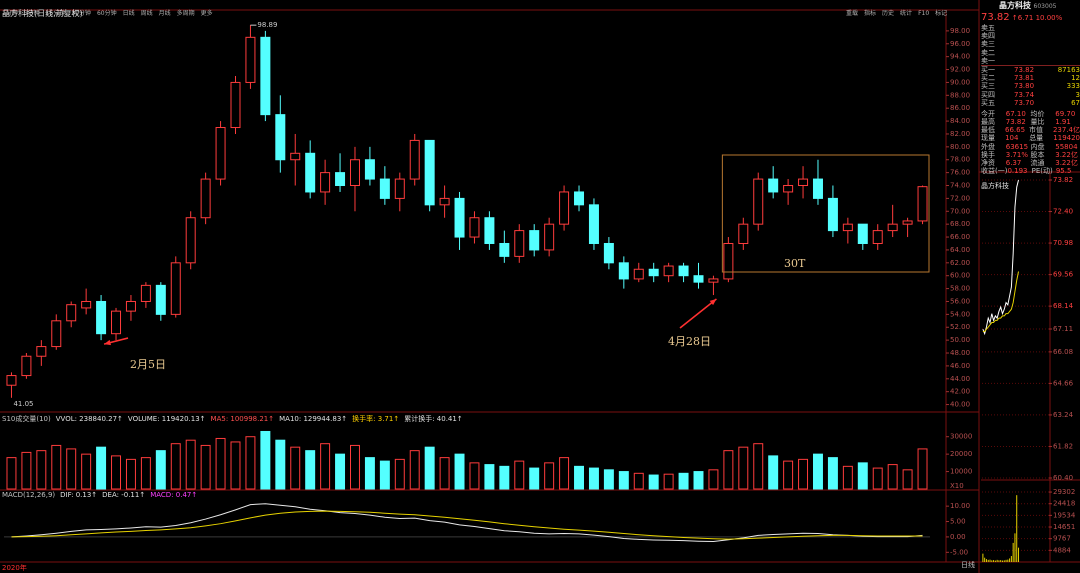 The image size is (1080, 573). Describe the element at coordinates (146, 13) in the screenshot. I see `period-tab: 周线` at that location.